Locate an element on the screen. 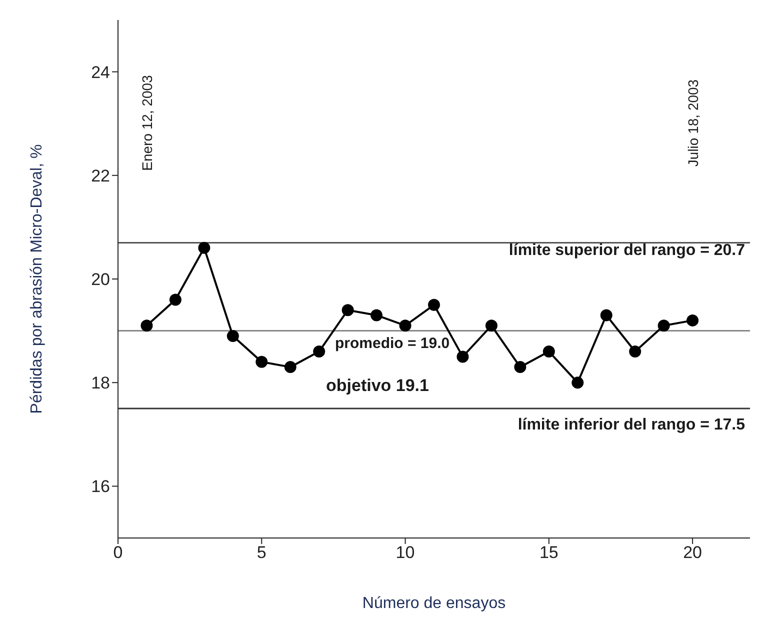 This screenshot has height=621, width=758. annotation: Julio 18, 2003 is located at coordinates (692, 123).